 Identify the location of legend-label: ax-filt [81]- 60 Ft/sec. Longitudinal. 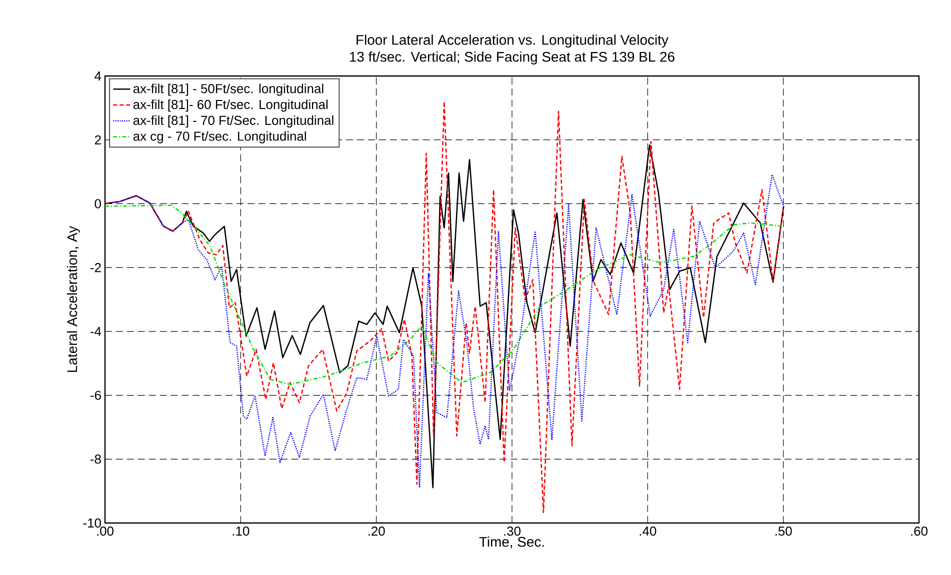
(230, 106).